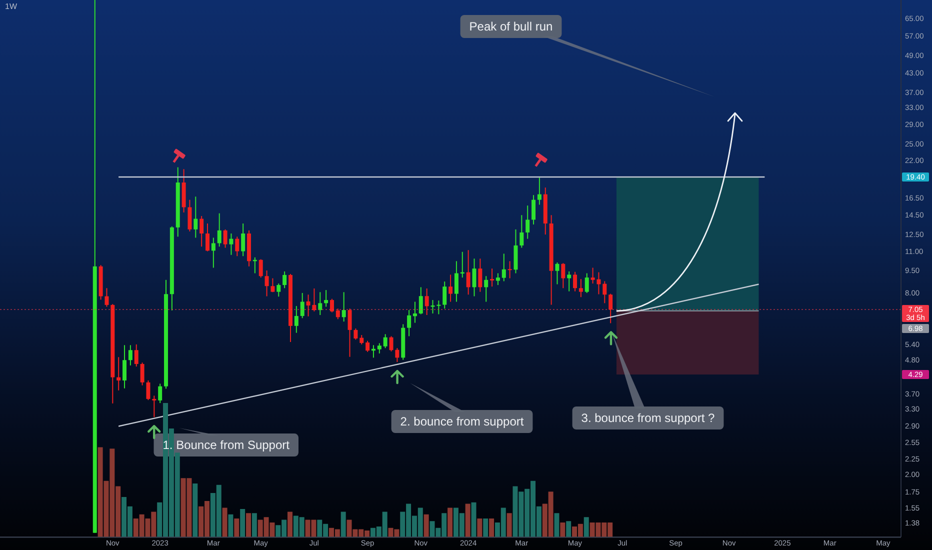 Image resolution: width=932 pixels, height=550 pixels. What do you see at coordinates (462, 421) in the screenshot?
I see `annotation: 2. bounce from support` at bounding box center [462, 421].